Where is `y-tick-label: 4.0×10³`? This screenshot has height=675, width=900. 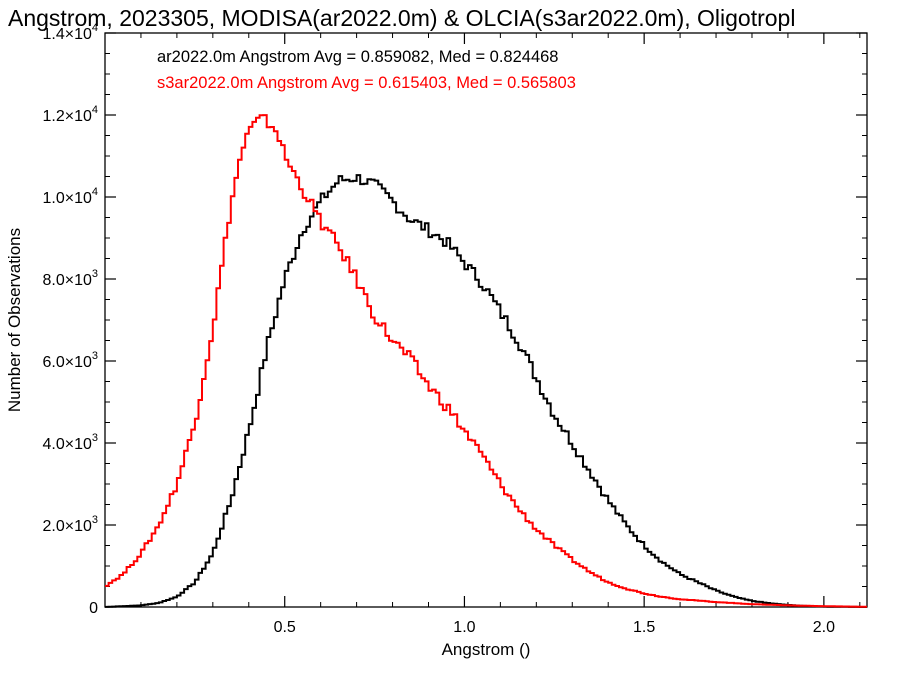 y-tick-label: 4.0×10³ is located at coordinates (70, 442).